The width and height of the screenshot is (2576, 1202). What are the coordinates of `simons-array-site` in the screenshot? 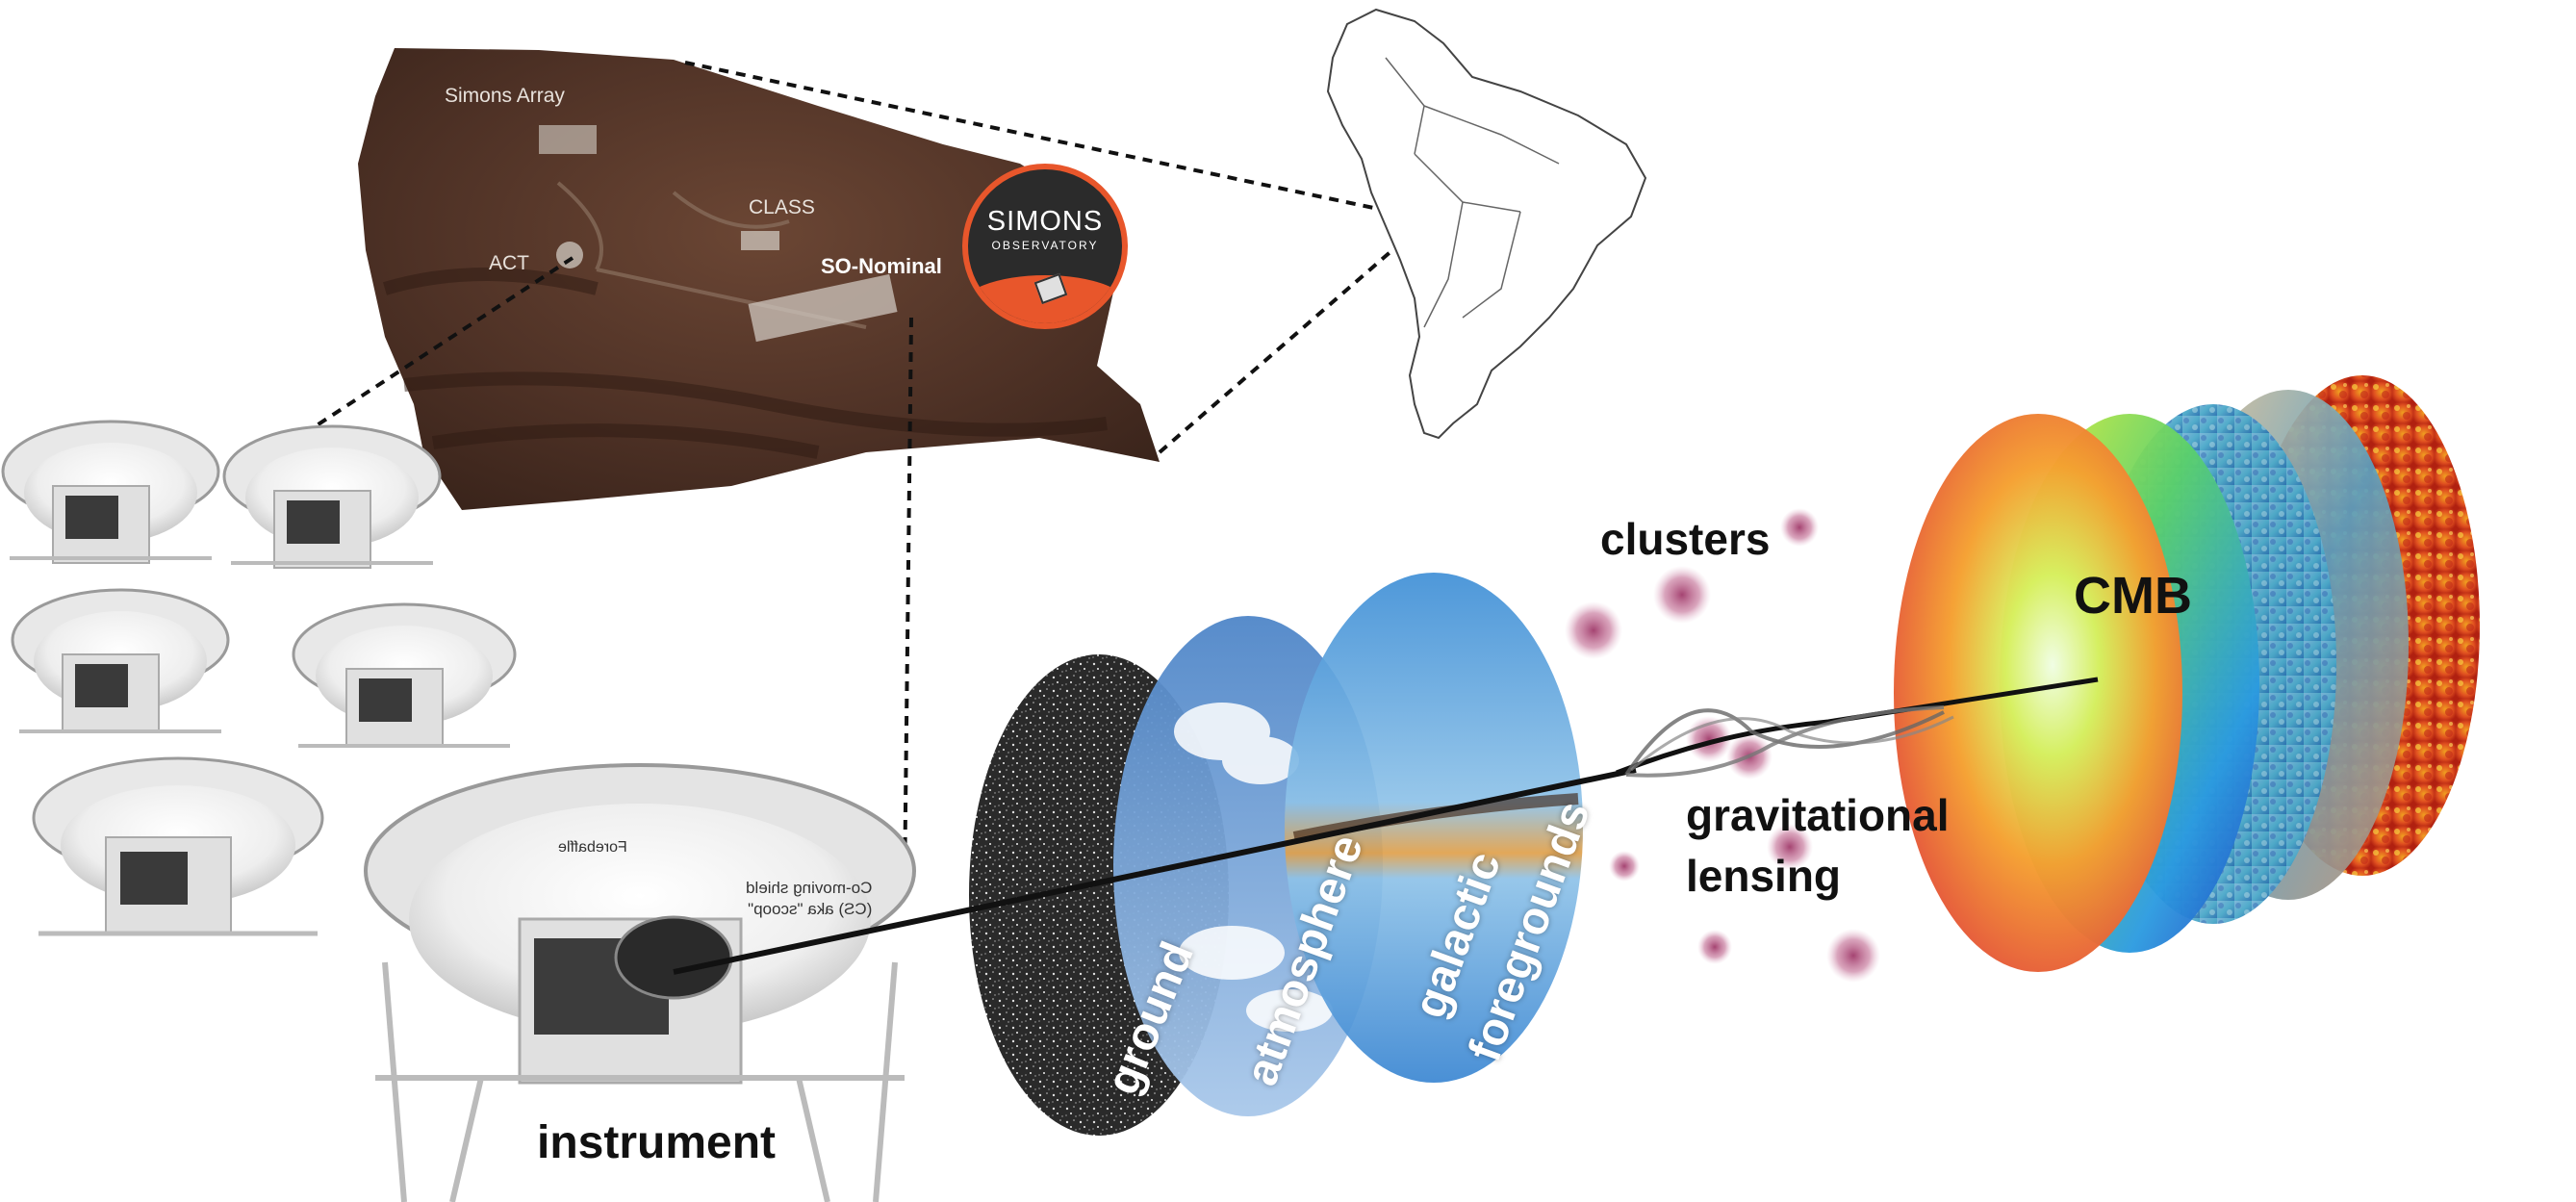 It's located at (568, 139).